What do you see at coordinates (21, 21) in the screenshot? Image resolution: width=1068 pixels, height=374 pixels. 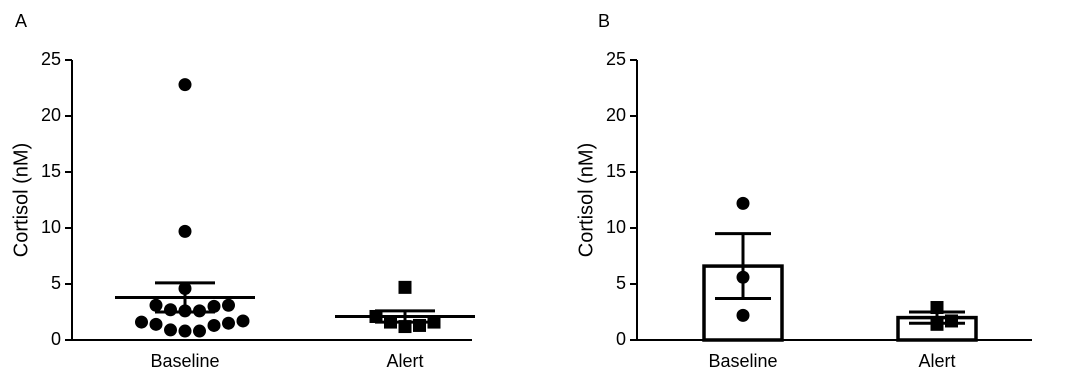 I see `panel-label: A` at bounding box center [21, 21].